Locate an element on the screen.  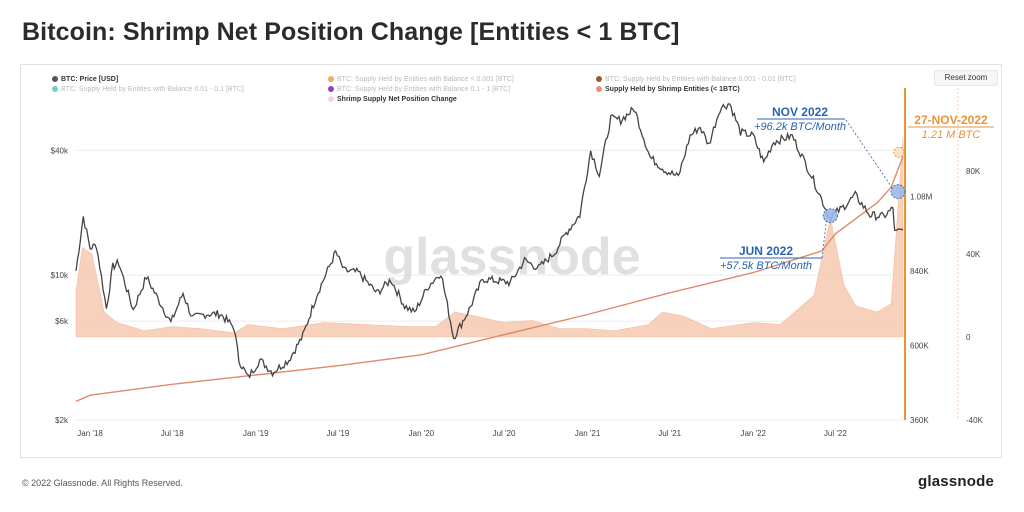
x-axis-tick-label: Jan '20 is located at coordinates (422, 433).